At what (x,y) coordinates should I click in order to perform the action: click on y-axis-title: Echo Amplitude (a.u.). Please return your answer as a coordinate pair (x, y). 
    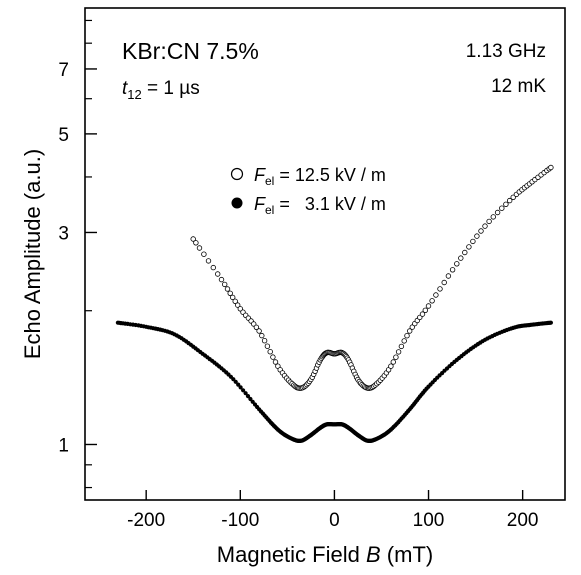
    Looking at the image, I should click on (32, 254).